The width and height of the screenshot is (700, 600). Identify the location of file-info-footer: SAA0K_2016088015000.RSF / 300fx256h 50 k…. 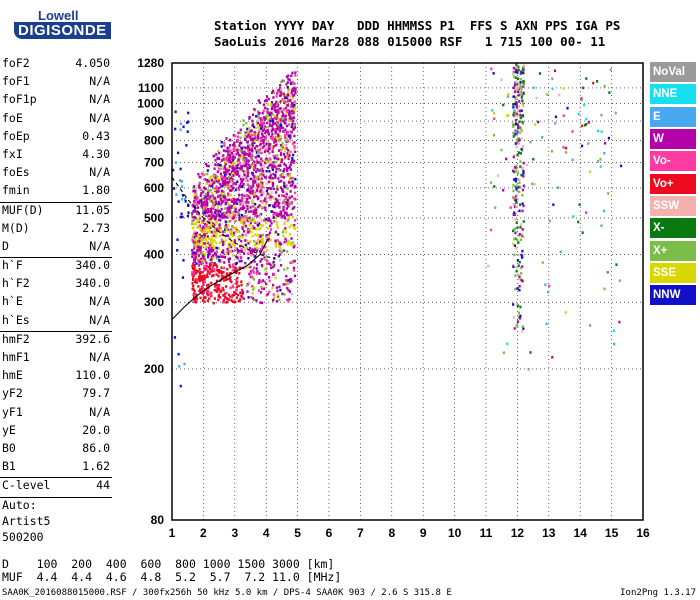
(227, 593).